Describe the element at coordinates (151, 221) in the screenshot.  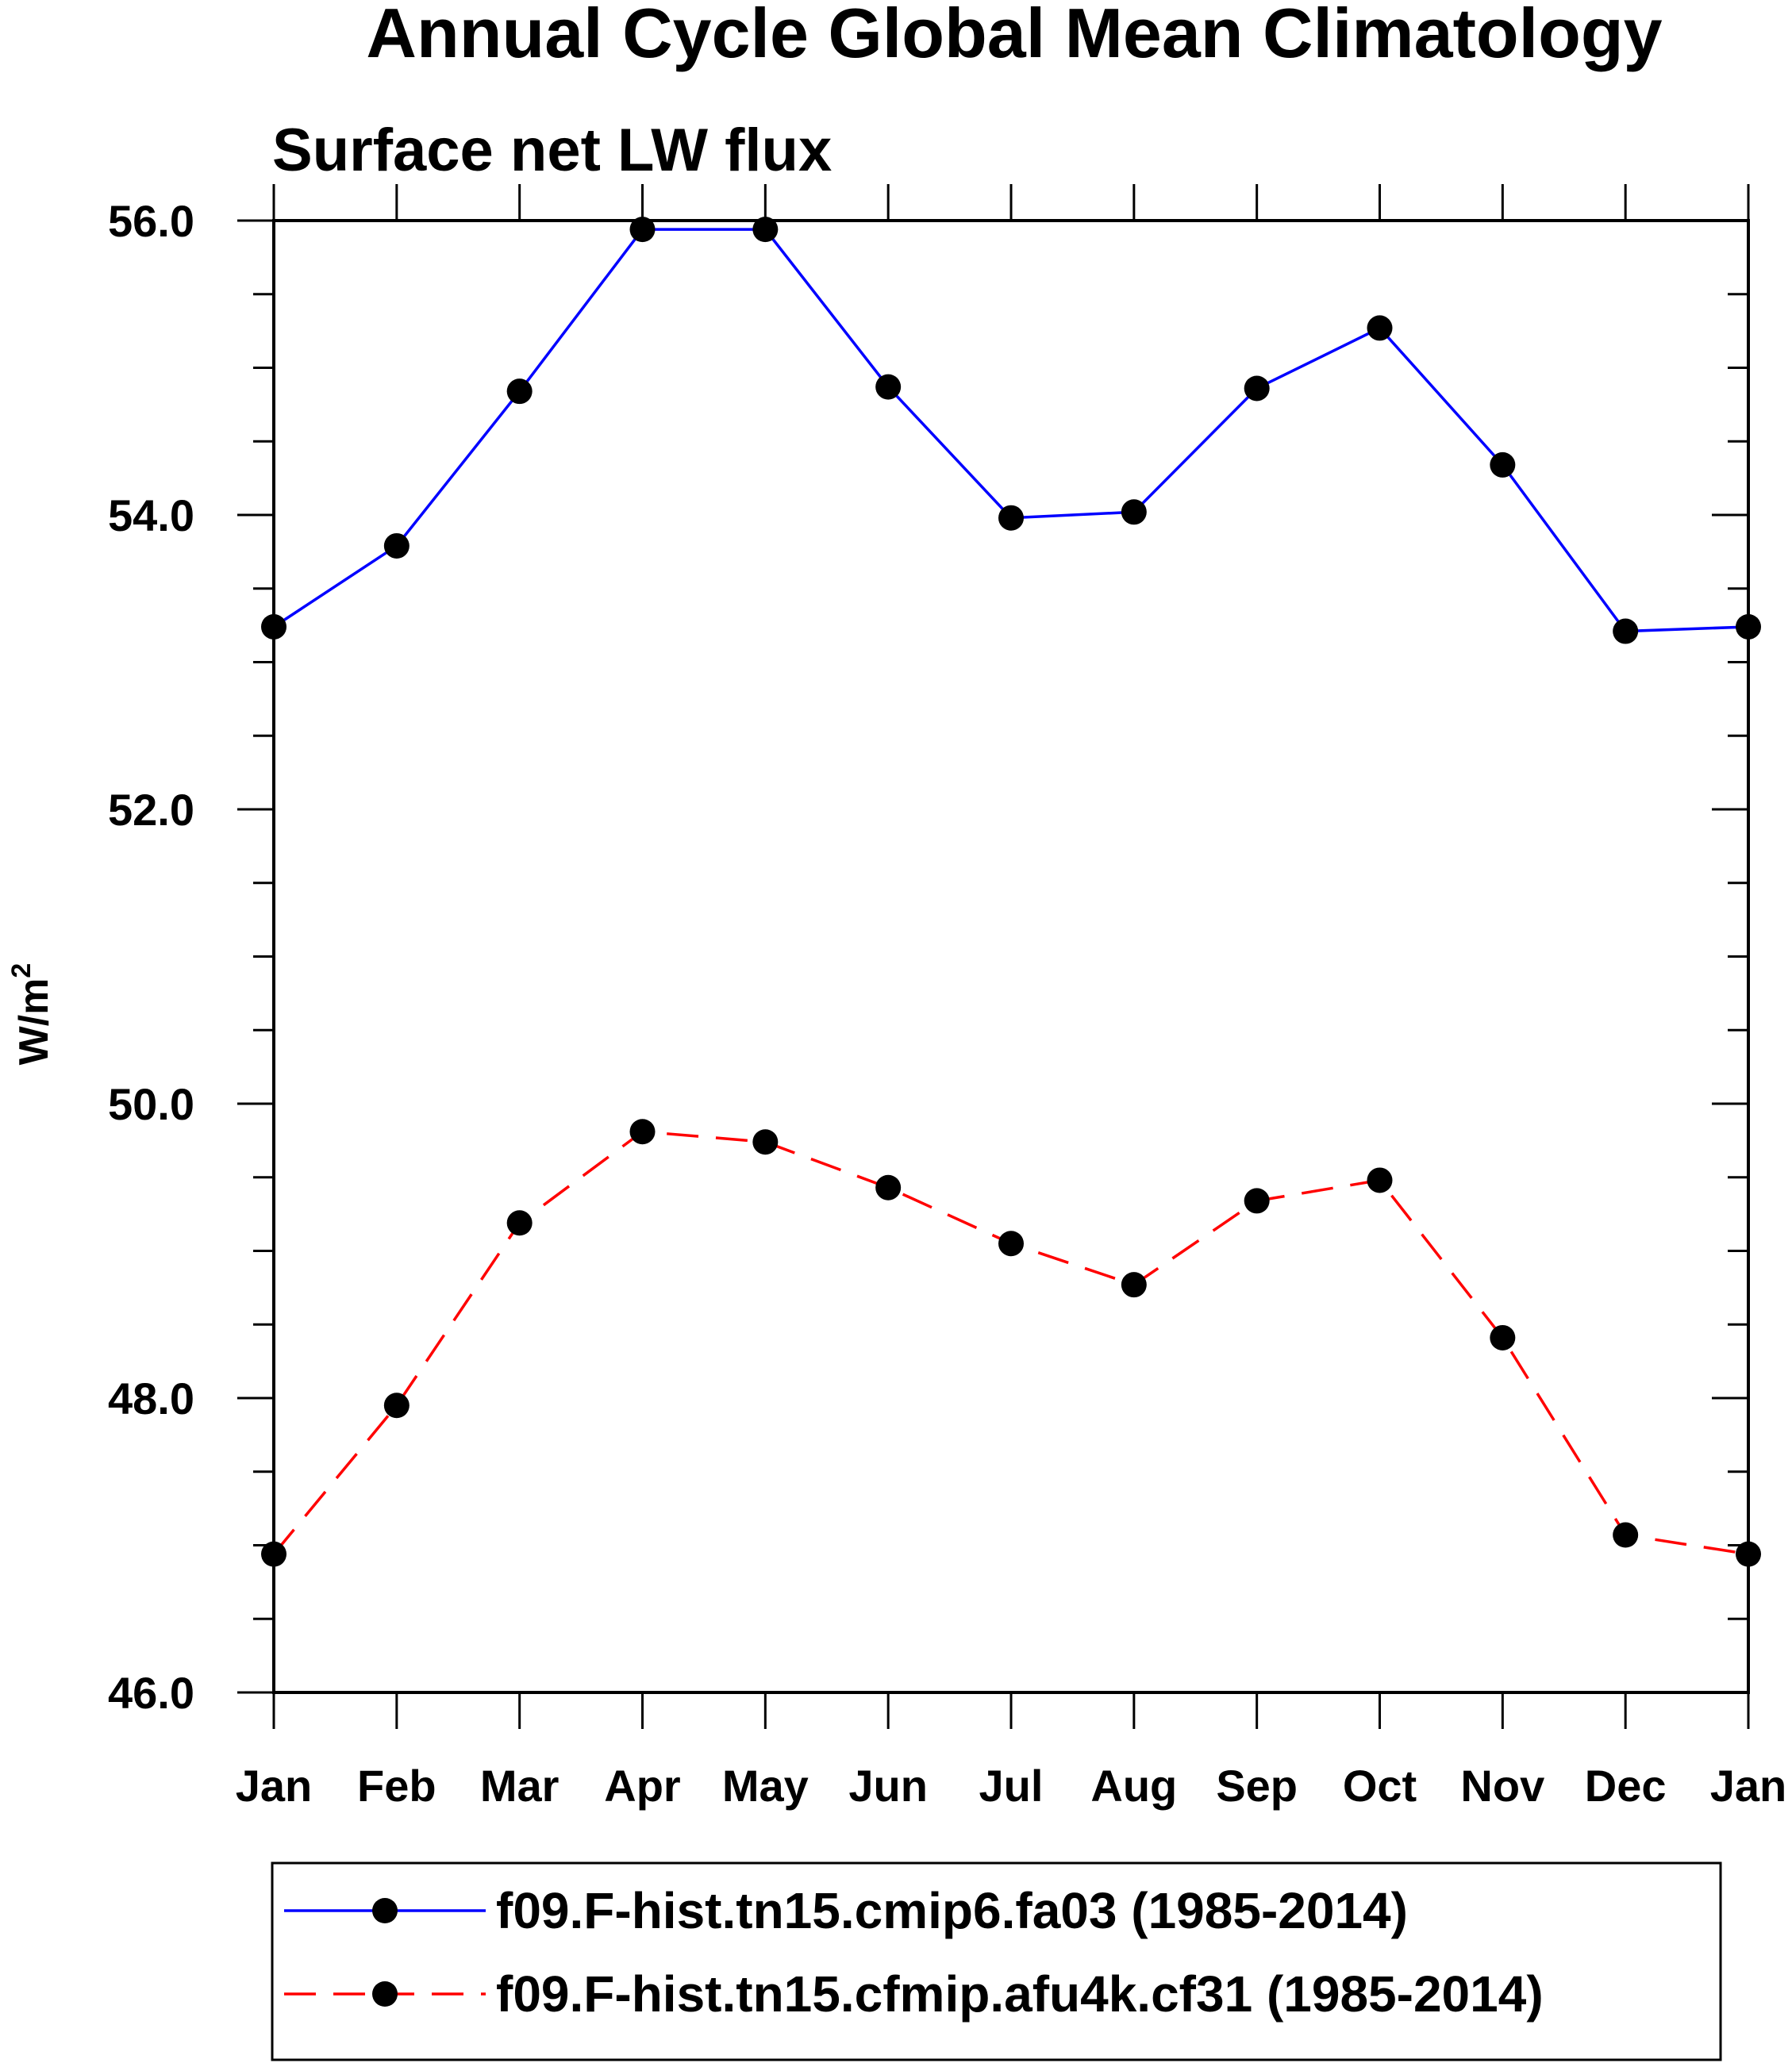
I see `y-tick-label: 56.0` at that location.